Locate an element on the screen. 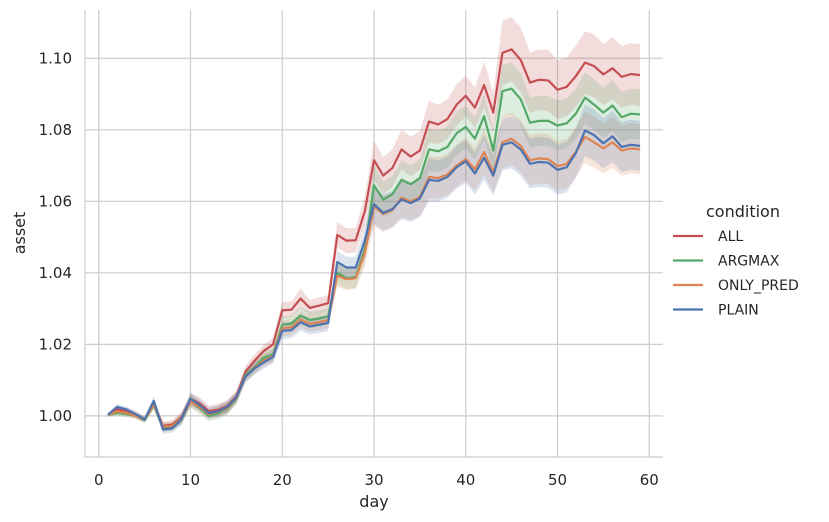 This screenshot has width=829, height=522. y-tick-label: 1.06 is located at coordinates (55, 201).